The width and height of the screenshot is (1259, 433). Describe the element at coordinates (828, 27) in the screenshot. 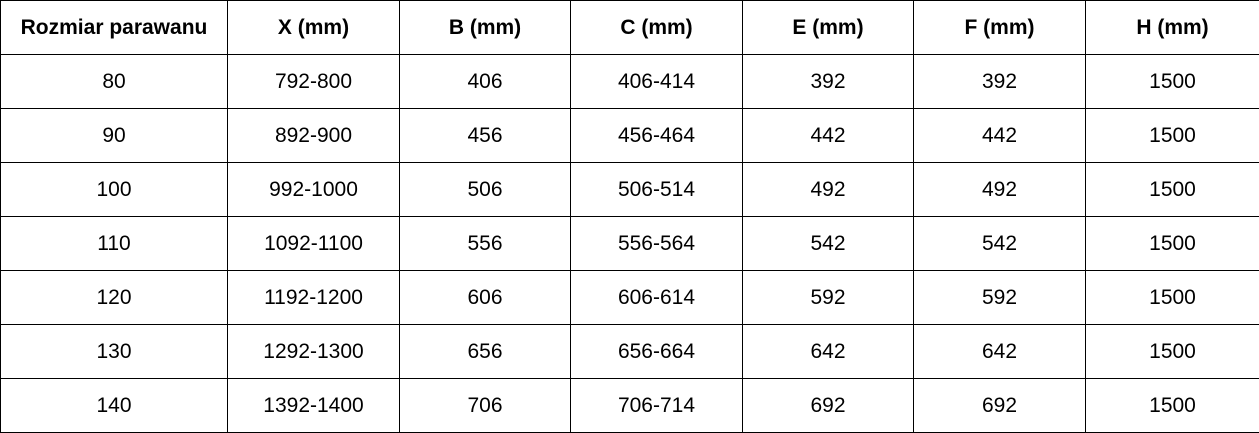

I see `column-header: E (mm)` at that location.